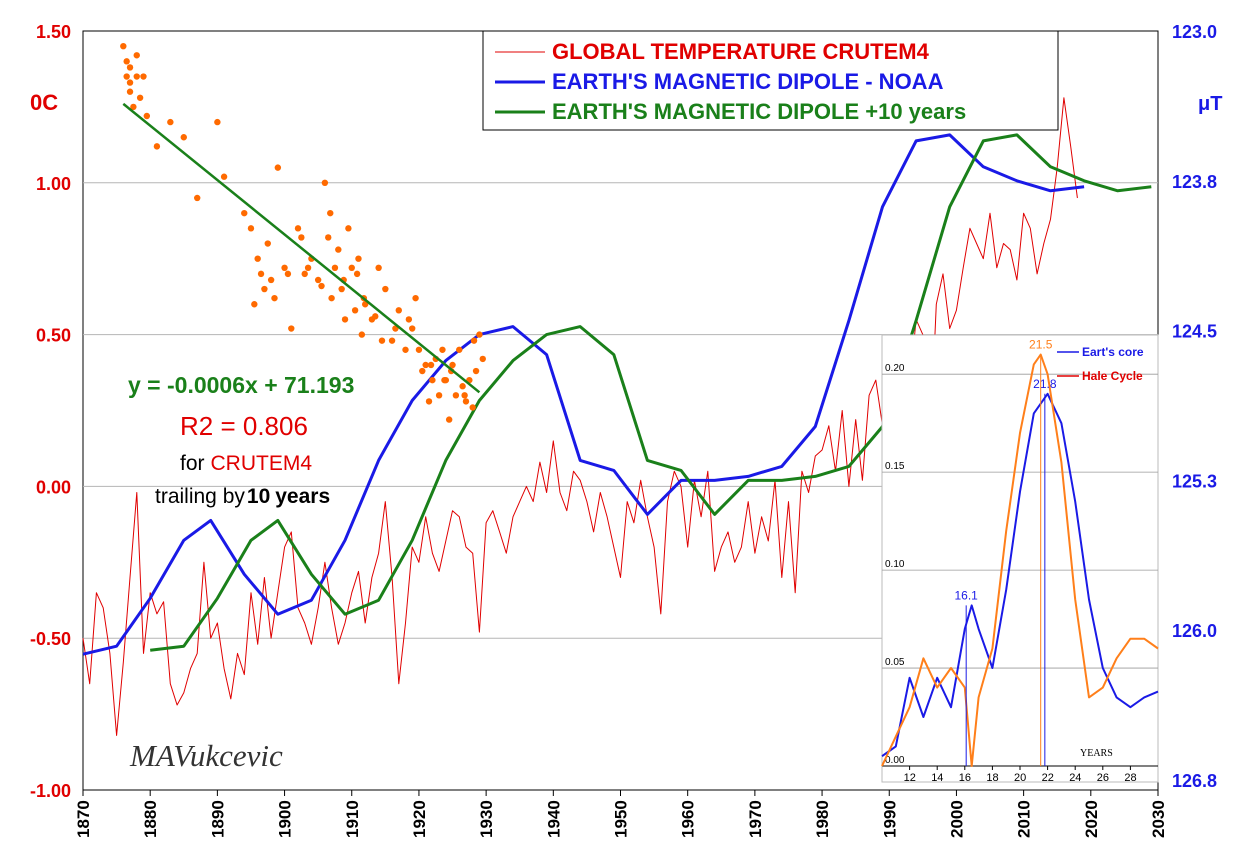  I want to click on inset-x-tick-label: 24, so click(1075, 778).